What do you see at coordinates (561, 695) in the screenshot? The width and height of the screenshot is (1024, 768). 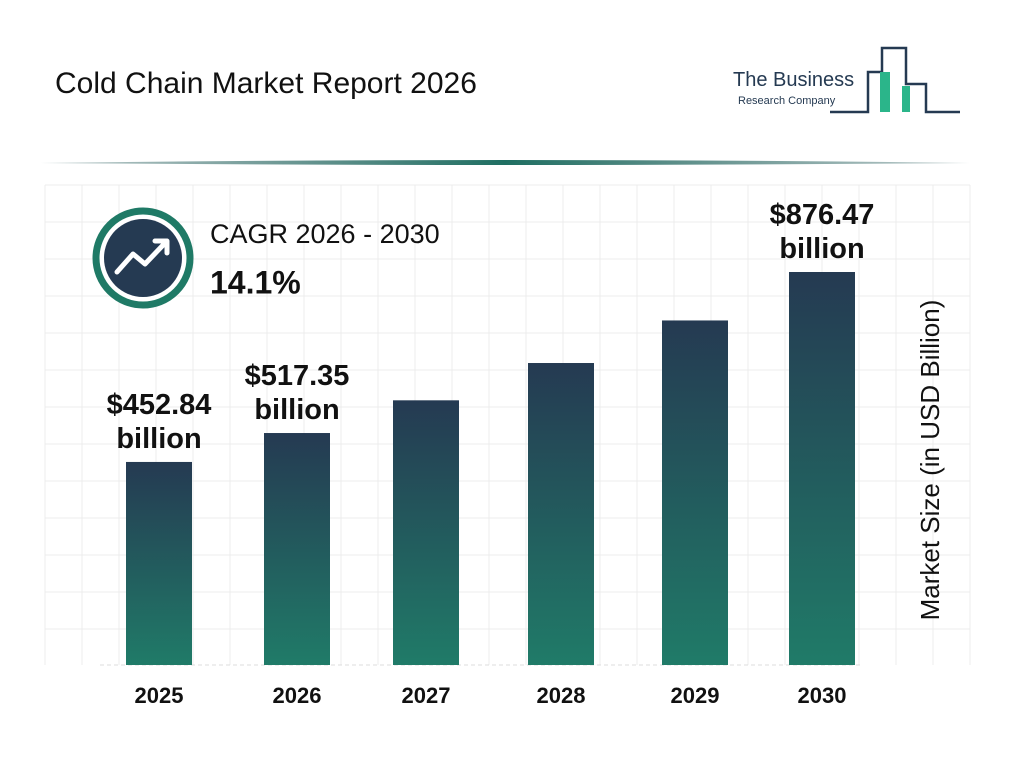 I see `x-tick-label: 2028` at bounding box center [561, 695].